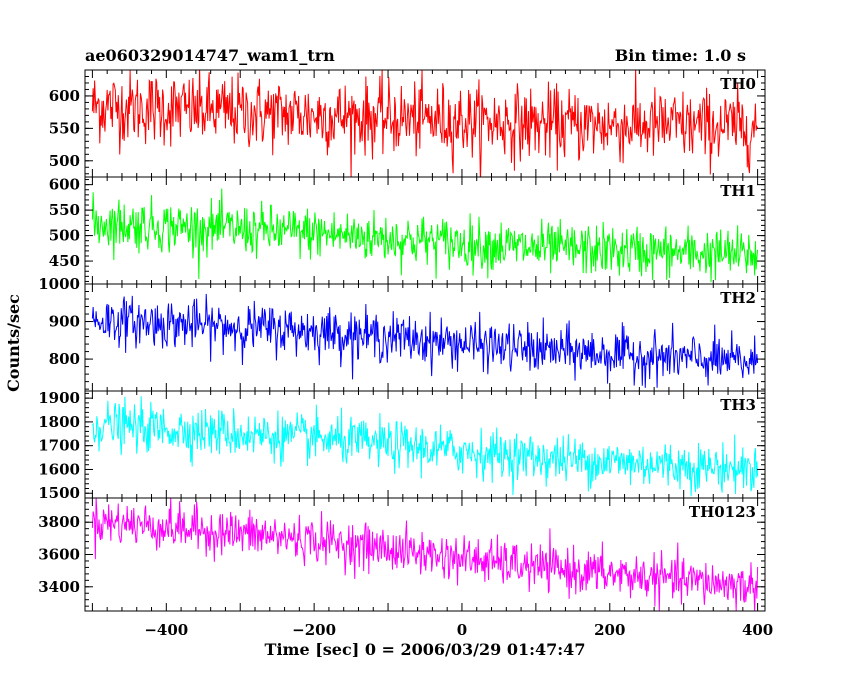 The image size is (850, 680). Describe the element at coordinates (757, 630) in the screenshot. I see `x-tick-label: 400` at that location.